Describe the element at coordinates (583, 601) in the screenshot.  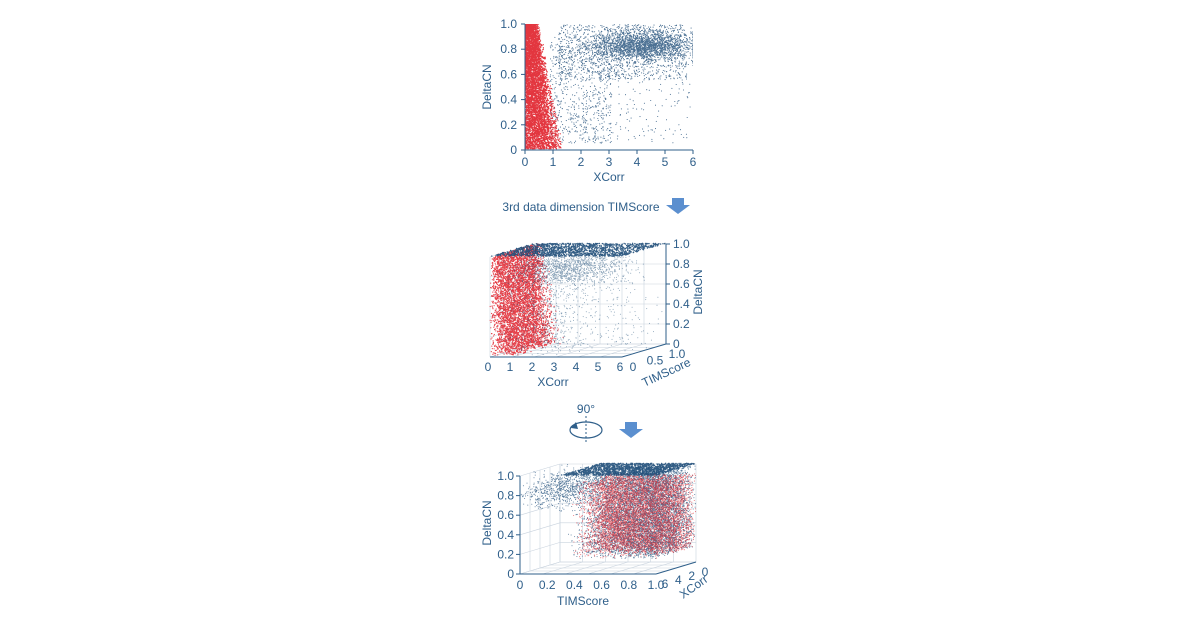
I see `x-axis-title: TIMScore` at that location.